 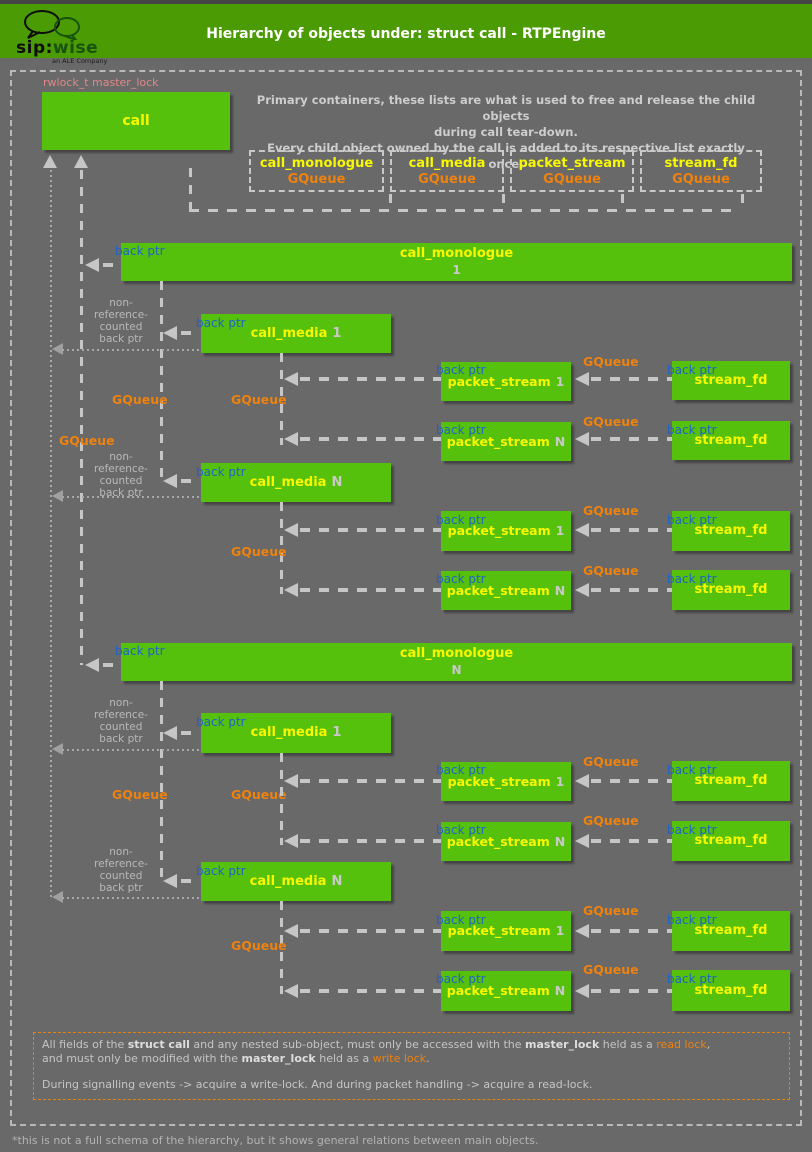 I want to click on note-text: ., so click(x=428, y=1058).